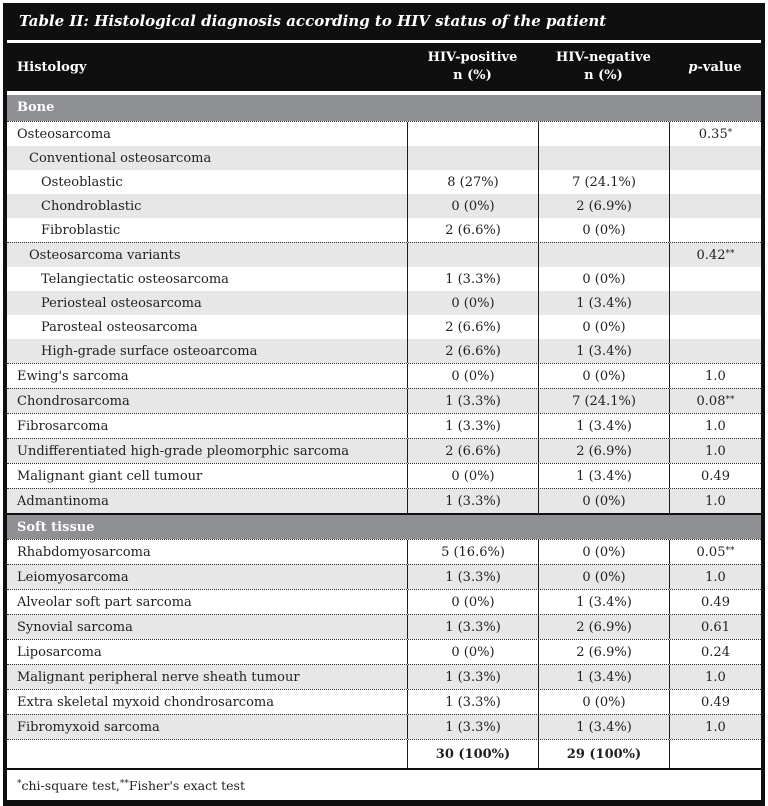 The image size is (768, 806). What do you see at coordinates (472, 327) in the screenshot?
I see `hiv-positive-cell: 2 (6.6%)` at bounding box center [472, 327].